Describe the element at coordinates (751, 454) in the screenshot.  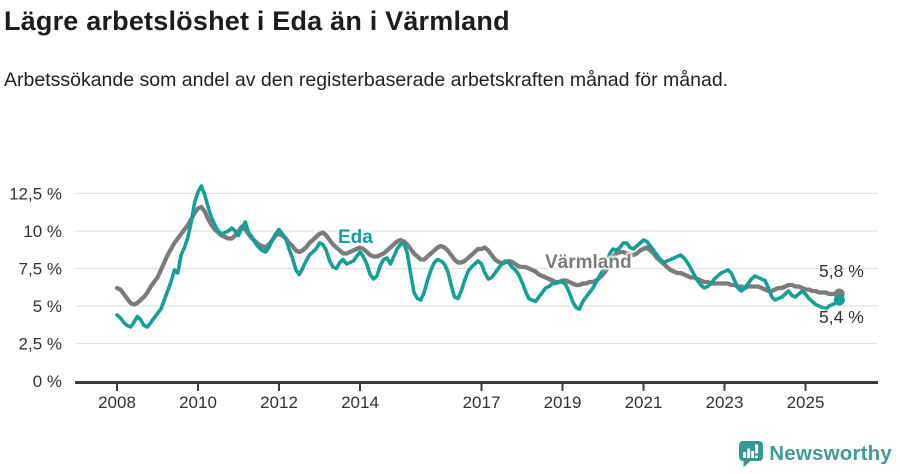
I see `newsworthy-bubble-chart-icon` at that location.